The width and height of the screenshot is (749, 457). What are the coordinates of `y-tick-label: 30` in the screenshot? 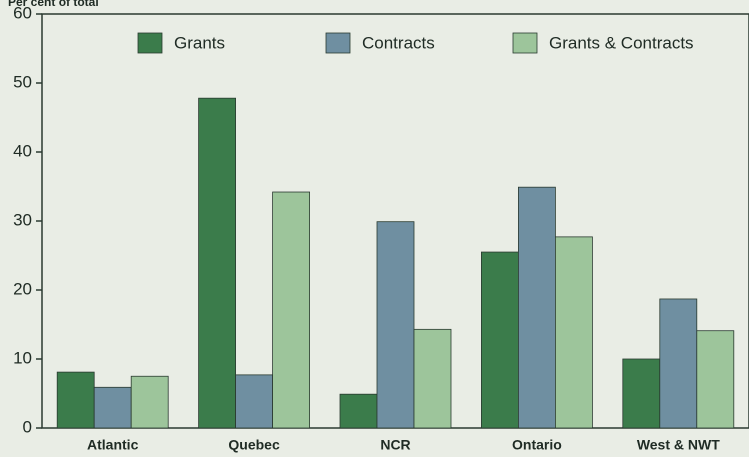 It's located at (22, 219).